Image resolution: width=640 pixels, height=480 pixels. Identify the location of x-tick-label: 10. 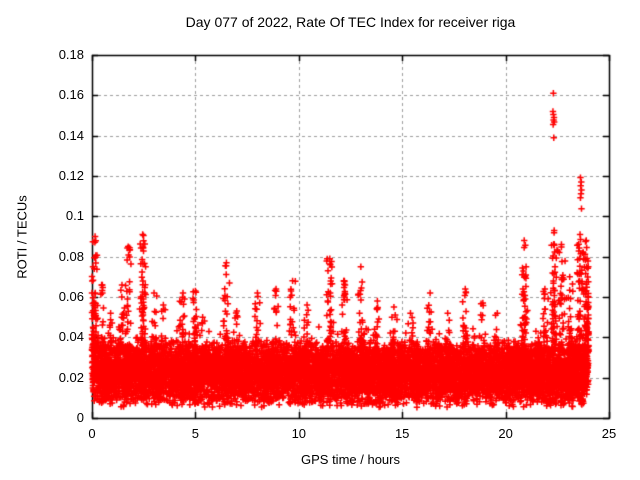
(299, 433).